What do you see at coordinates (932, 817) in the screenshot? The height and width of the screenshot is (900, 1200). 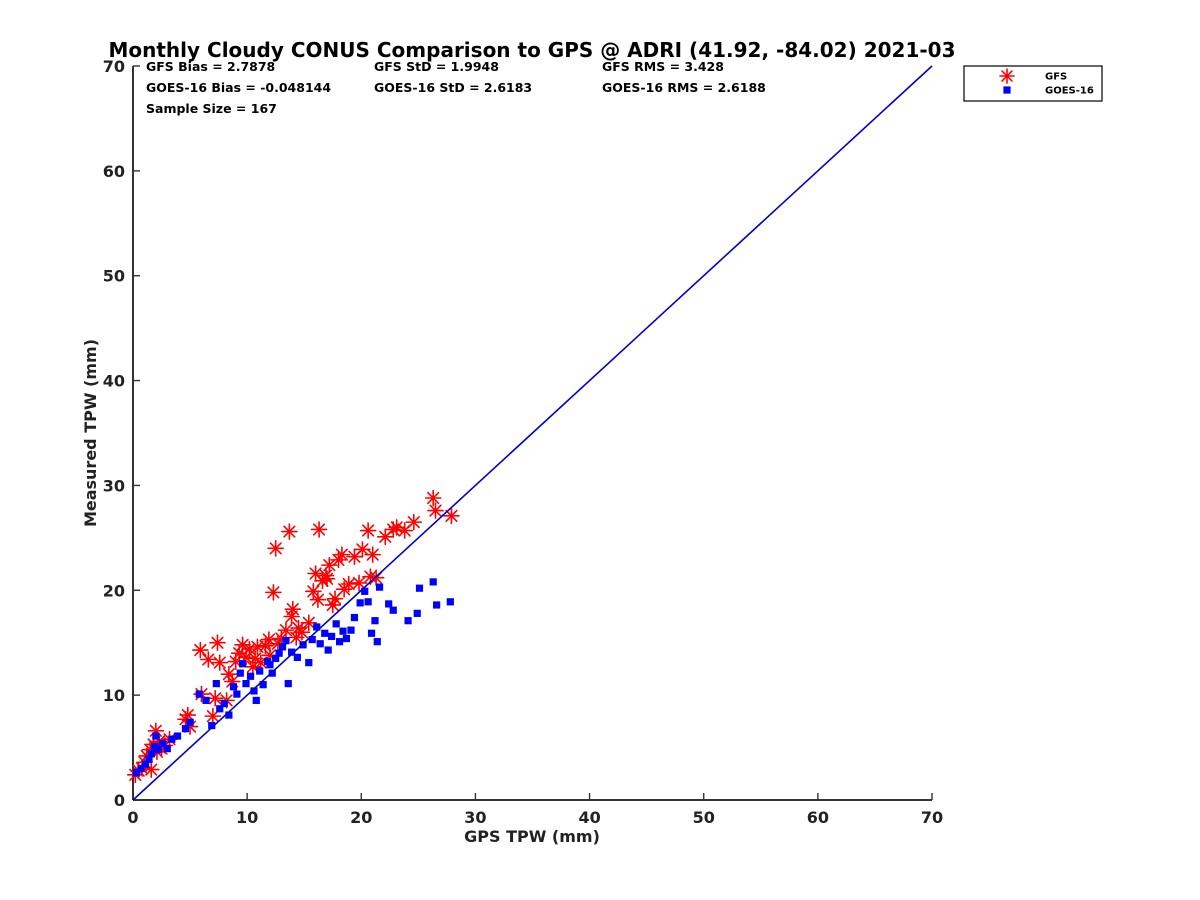 I see `x-tick-label: 70` at bounding box center [932, 817].